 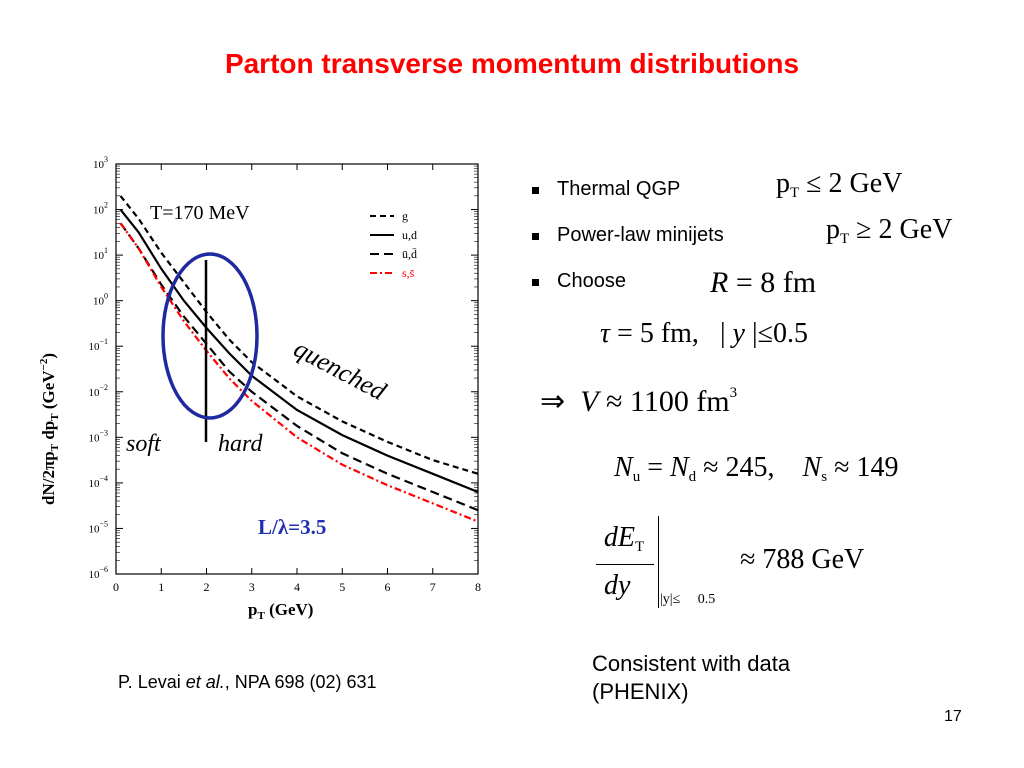 I want to click on radius-equation: R = 8 fm, so click(x=763, y=282).